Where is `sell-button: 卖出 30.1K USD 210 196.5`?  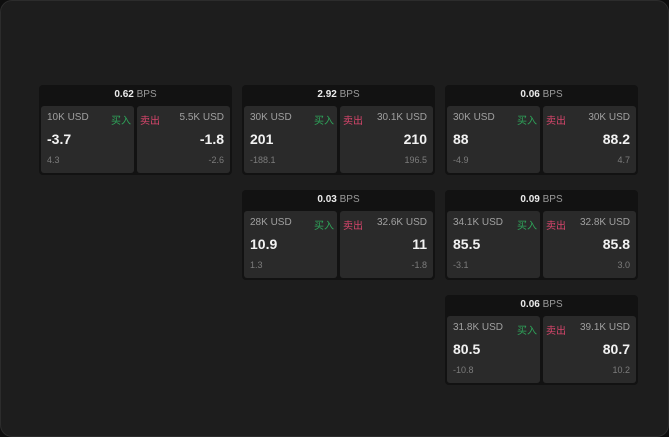
sell-button: 卖出 30.1K USD 210 196.5 is located at coordinates (386, 139).